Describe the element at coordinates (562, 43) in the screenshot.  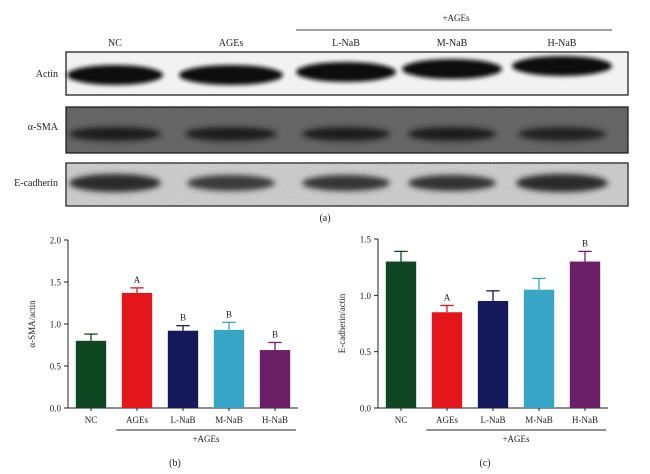
I see `lane-label: H-NaB` at that location.